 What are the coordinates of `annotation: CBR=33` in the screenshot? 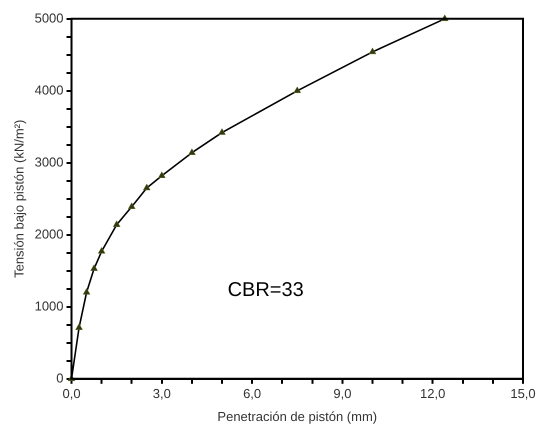 It's located at (266, 290).